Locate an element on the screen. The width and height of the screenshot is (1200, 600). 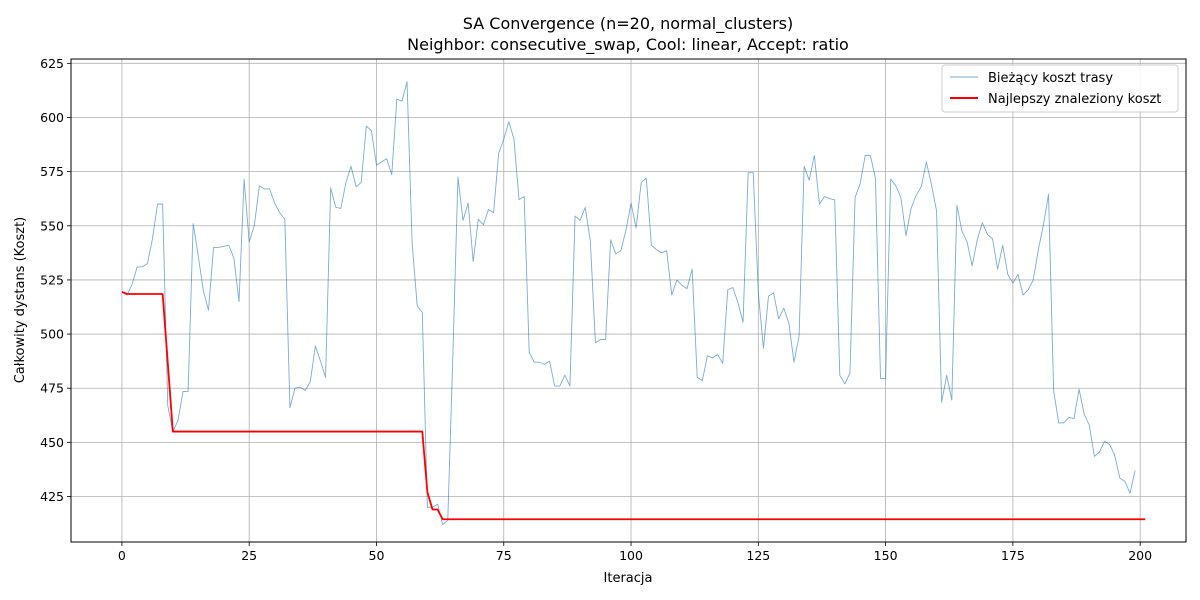
x-tick-label-2: 50 is located at coordinates (377, 555).